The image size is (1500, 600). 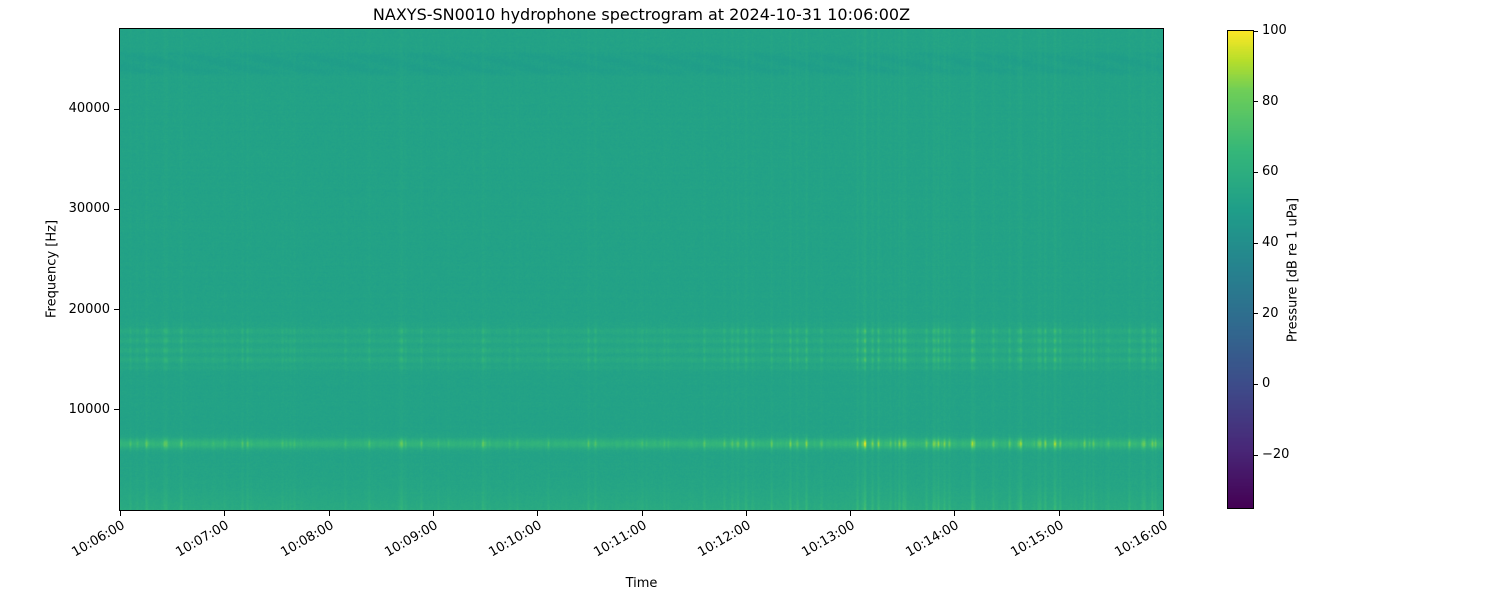 What do you see at coordinates (1270, 172) in the screenshot?
I see `colorbar-tick-label: 60` at bounding box center [1270, 172].